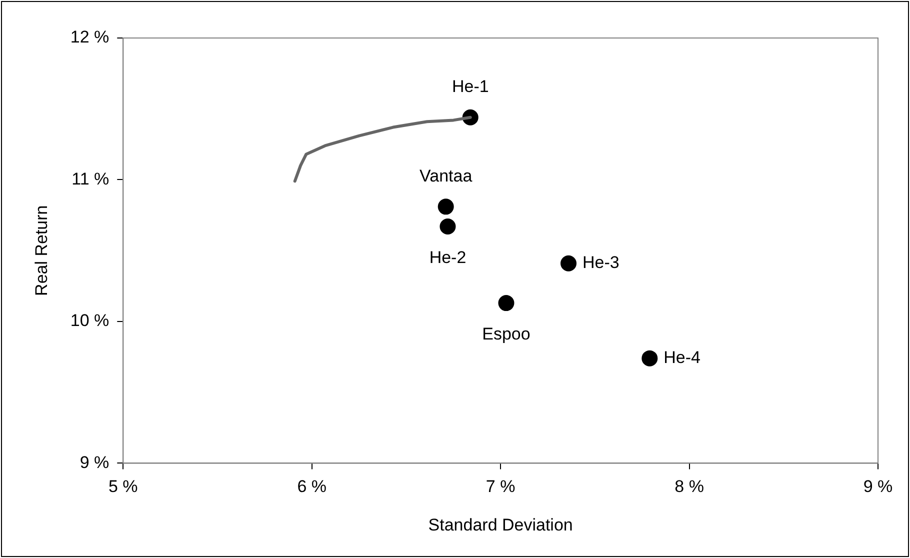 The image size is (910, 558). Describe the element at coordinates (501, 486) in the screenshot. I see `x-tick-label: 7 %` at that location.